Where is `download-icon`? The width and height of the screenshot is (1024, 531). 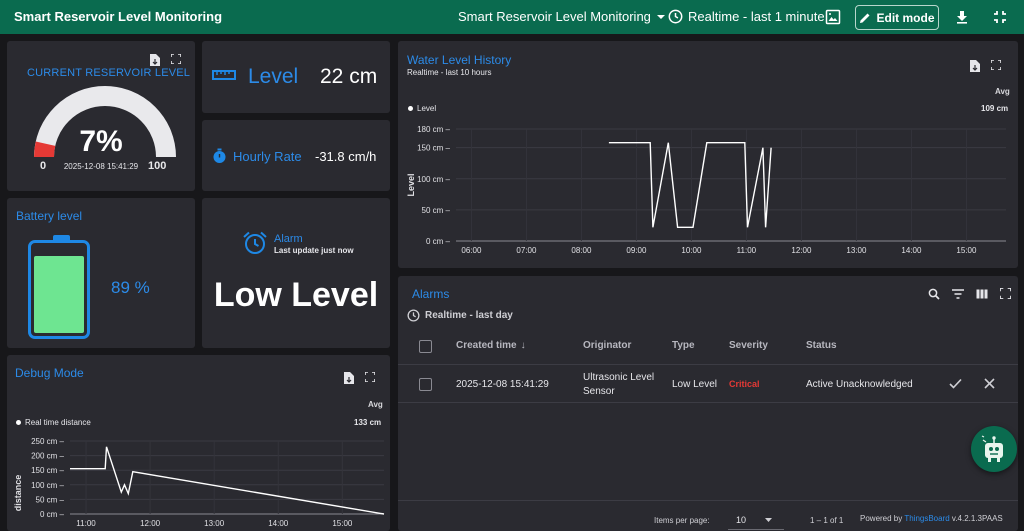
download-icon is located at coordinates (962, 17).